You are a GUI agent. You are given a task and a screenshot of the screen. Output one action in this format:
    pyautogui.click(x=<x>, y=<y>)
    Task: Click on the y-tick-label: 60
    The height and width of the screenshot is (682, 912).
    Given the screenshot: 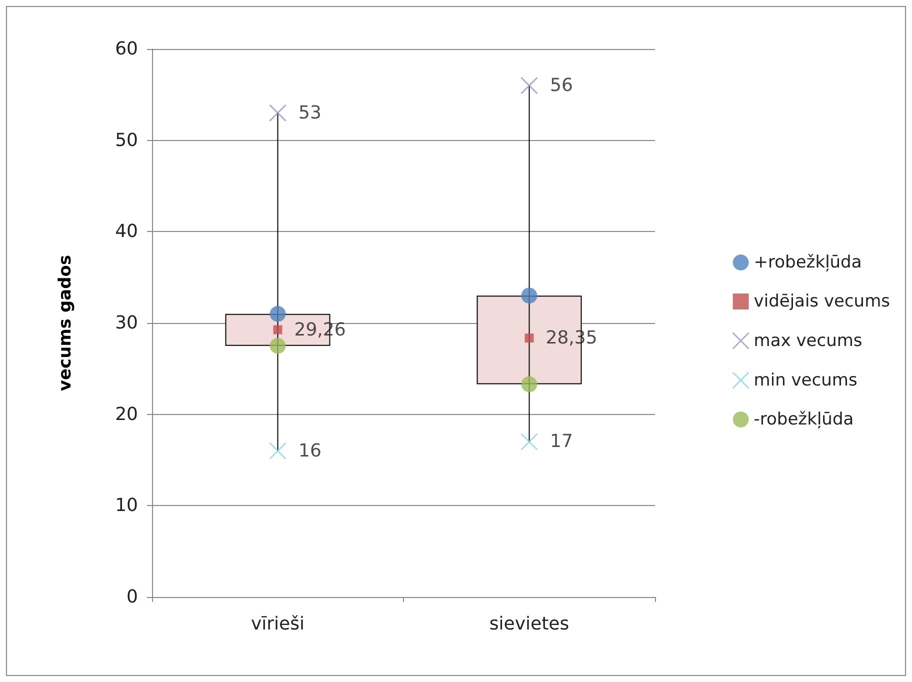 What is the action you would take?
    pyautogui.click(x=126, y=49)
    